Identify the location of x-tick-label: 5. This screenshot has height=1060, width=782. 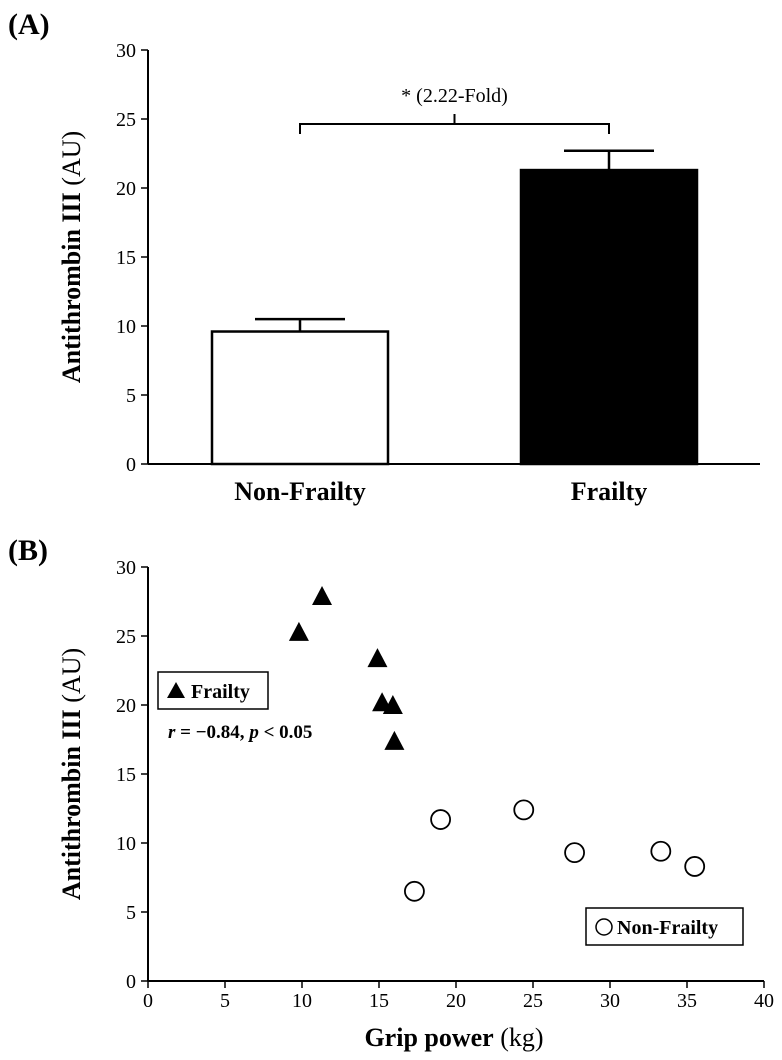
(225, 1001).